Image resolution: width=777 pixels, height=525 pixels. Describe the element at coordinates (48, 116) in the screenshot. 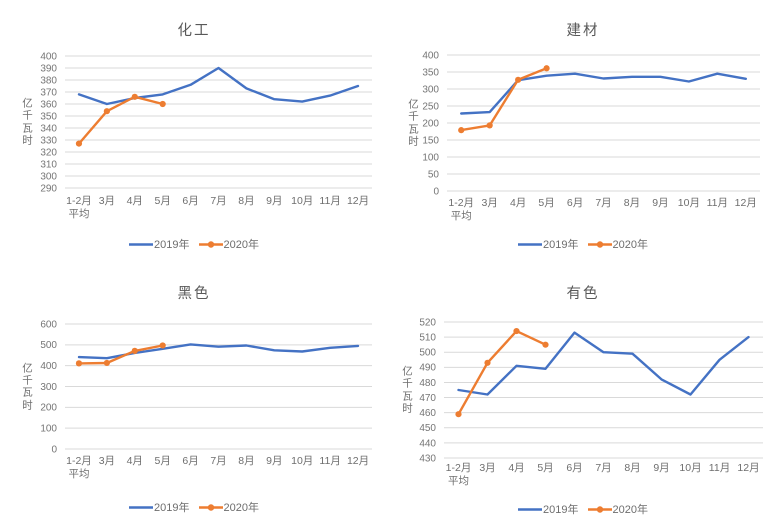

I see `y-tick-label: 350` at that location.